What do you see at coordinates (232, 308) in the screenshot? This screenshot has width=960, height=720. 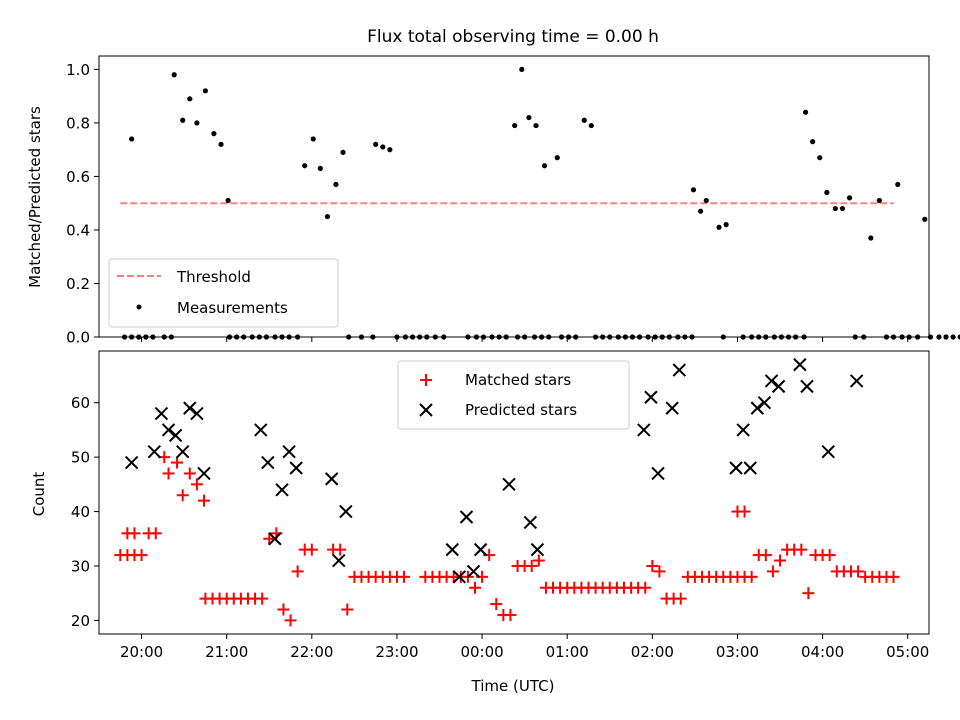 I see `legend-measurements-label: Measurements` at bounding box center [232, 308].